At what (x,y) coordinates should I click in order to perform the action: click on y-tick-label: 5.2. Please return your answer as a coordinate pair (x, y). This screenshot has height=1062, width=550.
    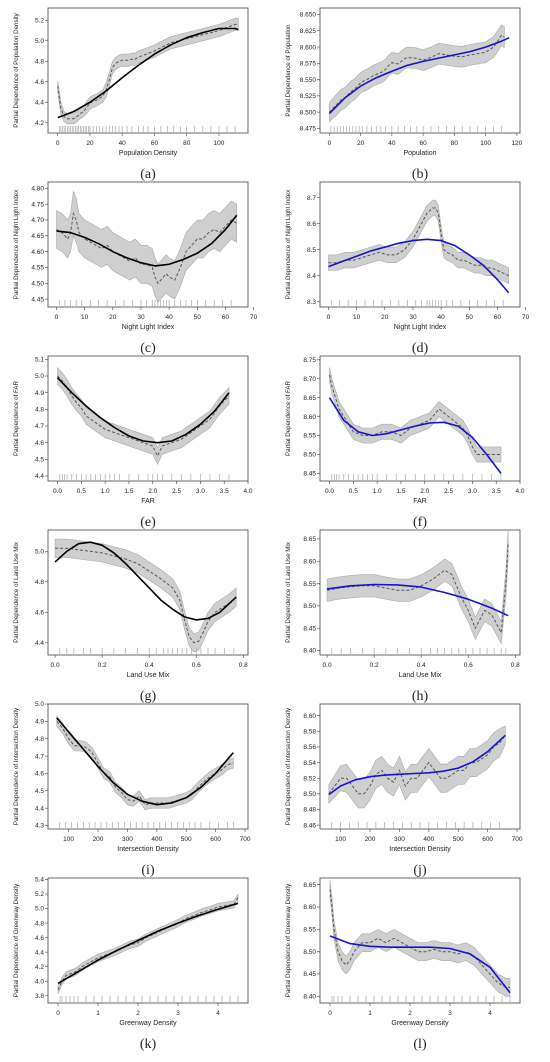
    Looking at the image, I should click on (39, 20).